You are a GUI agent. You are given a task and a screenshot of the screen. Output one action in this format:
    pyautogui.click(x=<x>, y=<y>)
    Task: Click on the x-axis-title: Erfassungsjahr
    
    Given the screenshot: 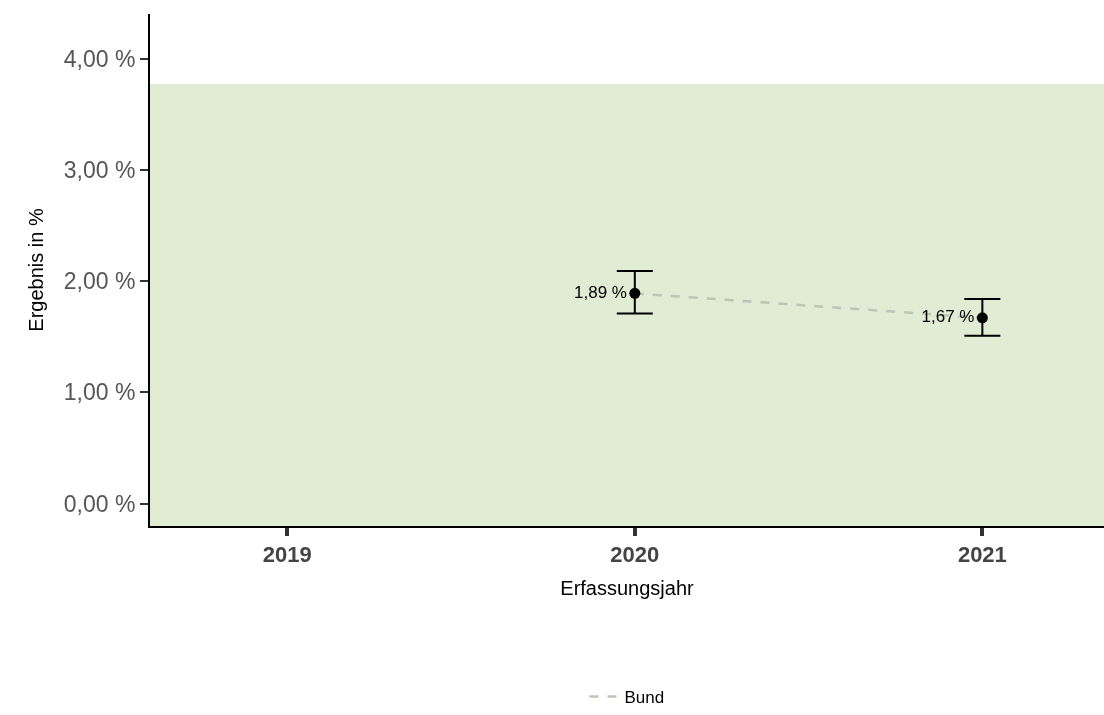 What is the action you would take?
    pyautogui.click(x=627, y=588)
    